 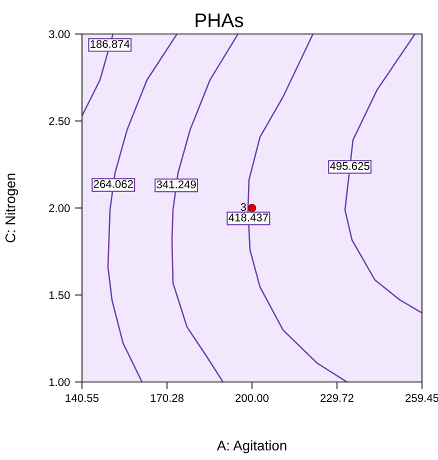 I want to click on annotation: 186.874, so click(x=110, y=44).